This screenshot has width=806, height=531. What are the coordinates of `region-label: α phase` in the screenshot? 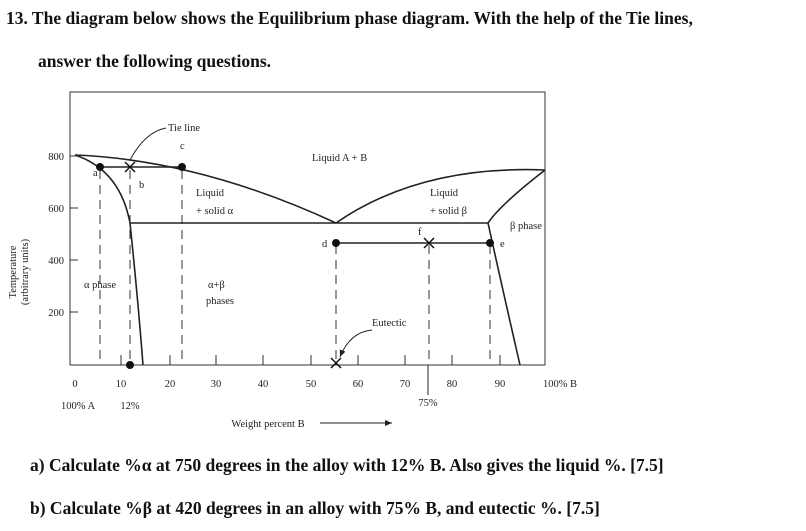 It's located at (100, 285).